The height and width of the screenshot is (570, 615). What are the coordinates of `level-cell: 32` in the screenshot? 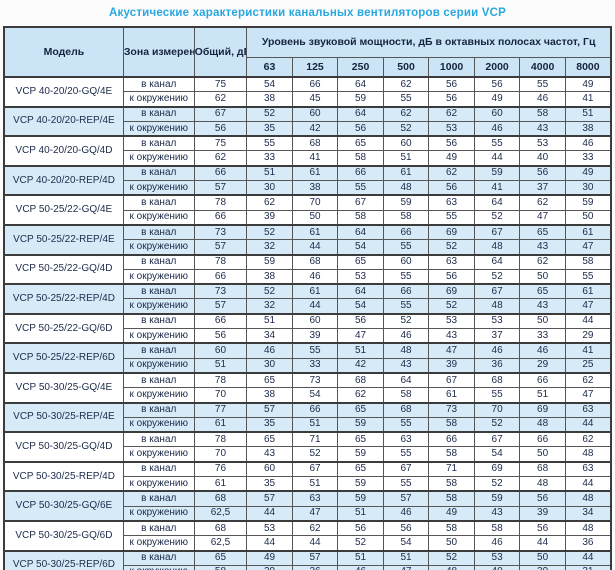 It's located at (269, 306).